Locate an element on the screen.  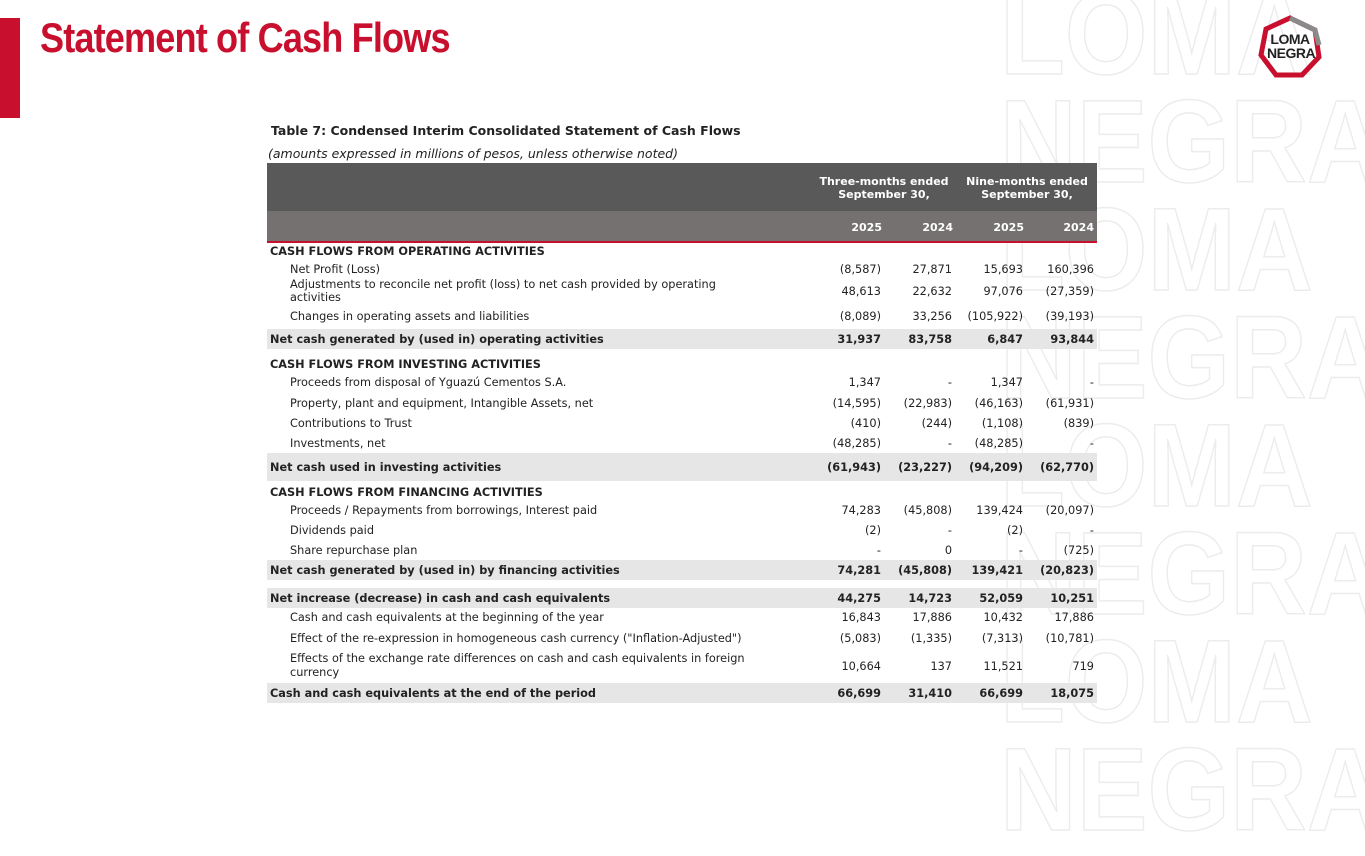
cell-value: 31,937 is located at coordinates (859, 339).